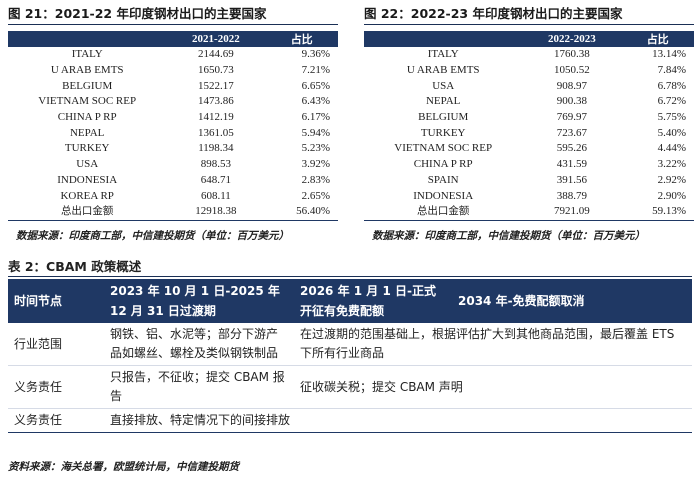  What do you see at coordinates (216, 70) in the screenshot?
I see `value-cell: 1650.73` at bounding box center [216, 70].